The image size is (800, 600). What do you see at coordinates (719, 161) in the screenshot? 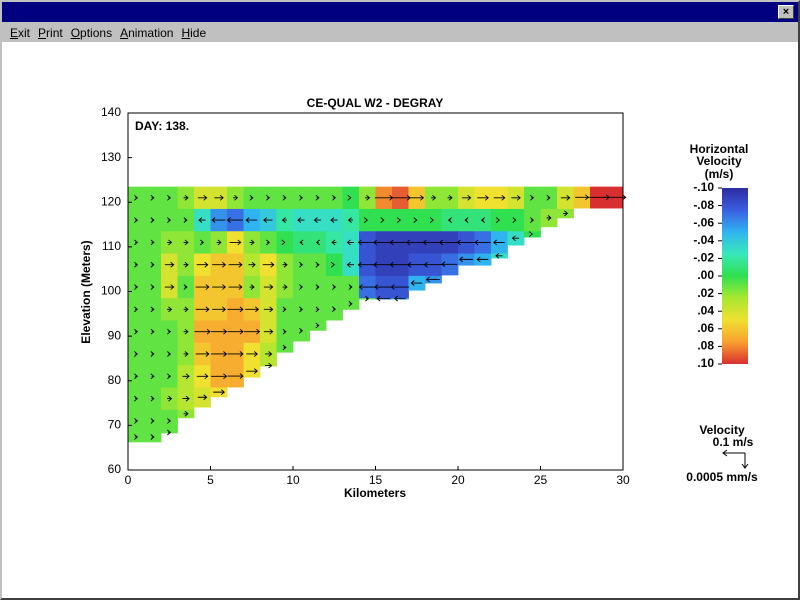
I see `colorbar-title: Velocity` at bounding box center [719, 161].